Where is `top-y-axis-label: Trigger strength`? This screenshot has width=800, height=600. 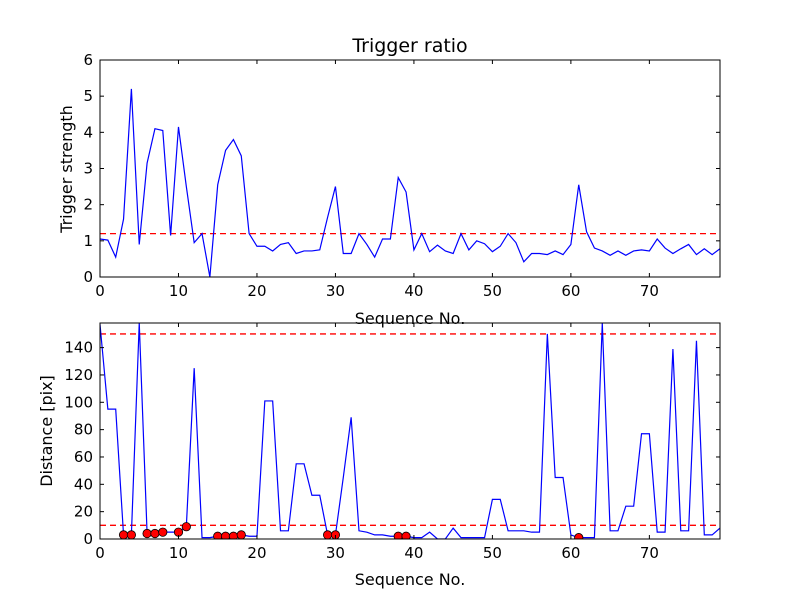
top-y-axis-label: Trigger strength is located at coordinates (66, 169).